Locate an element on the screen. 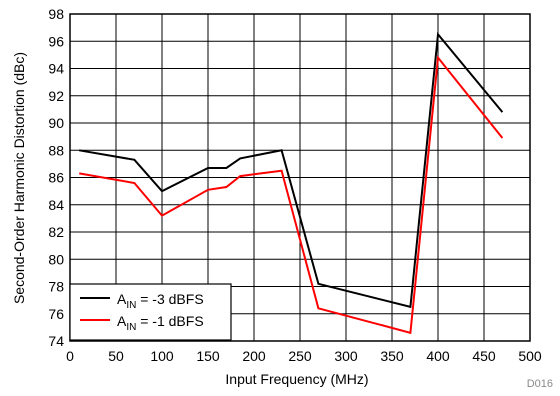 The height and width of the screenshot is (396, 560). y-tick-labels: 74 76 78 80 82 84 86 88 90 92 94 96 98 is located at coordinates (56, 177).